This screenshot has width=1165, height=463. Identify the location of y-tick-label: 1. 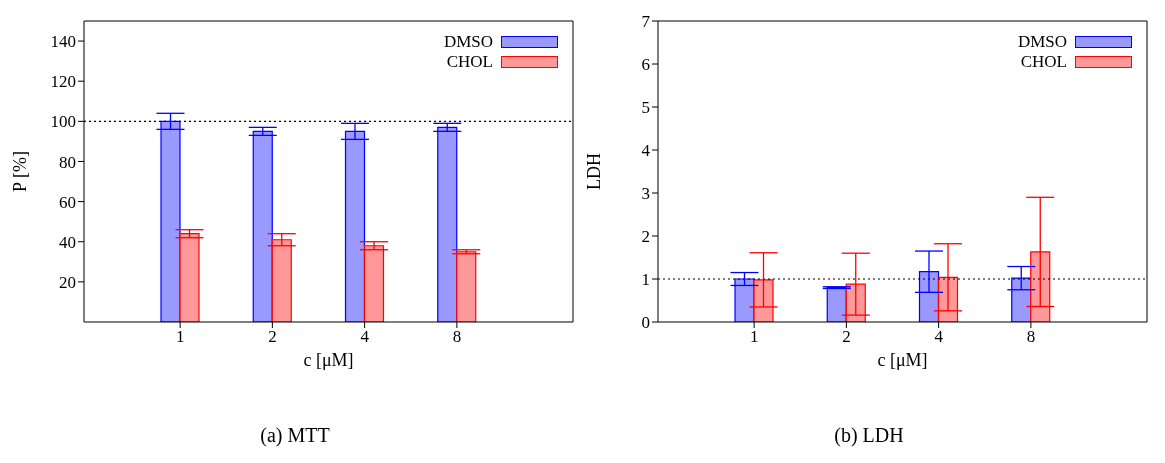
(645, 280).